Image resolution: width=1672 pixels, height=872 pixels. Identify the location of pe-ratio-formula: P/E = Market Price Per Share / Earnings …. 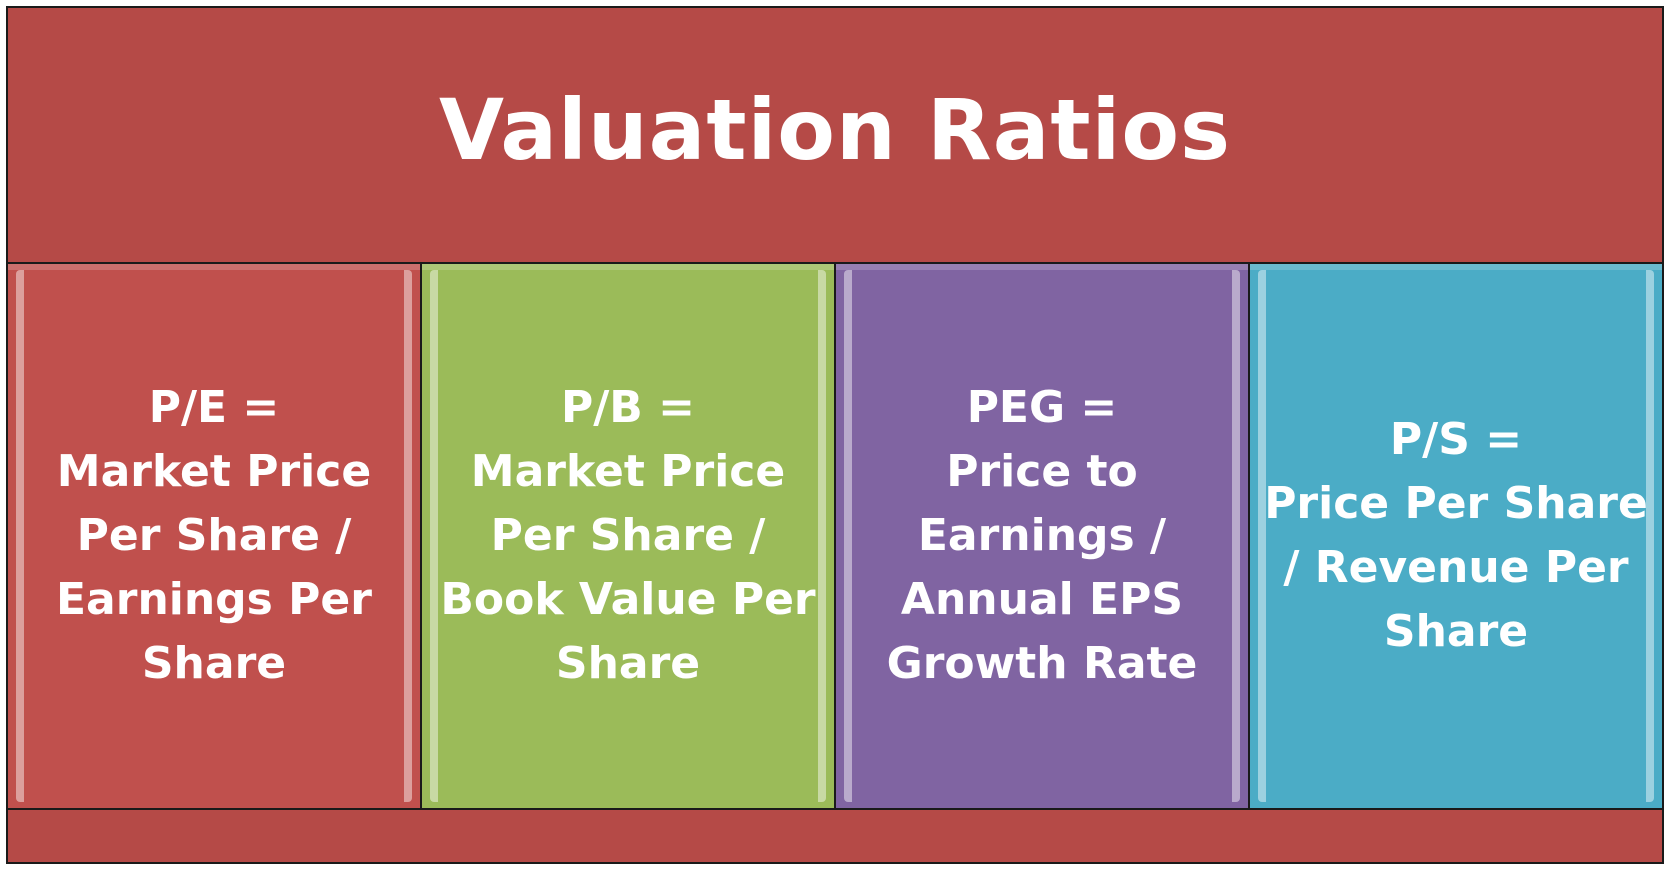
(214, 535).